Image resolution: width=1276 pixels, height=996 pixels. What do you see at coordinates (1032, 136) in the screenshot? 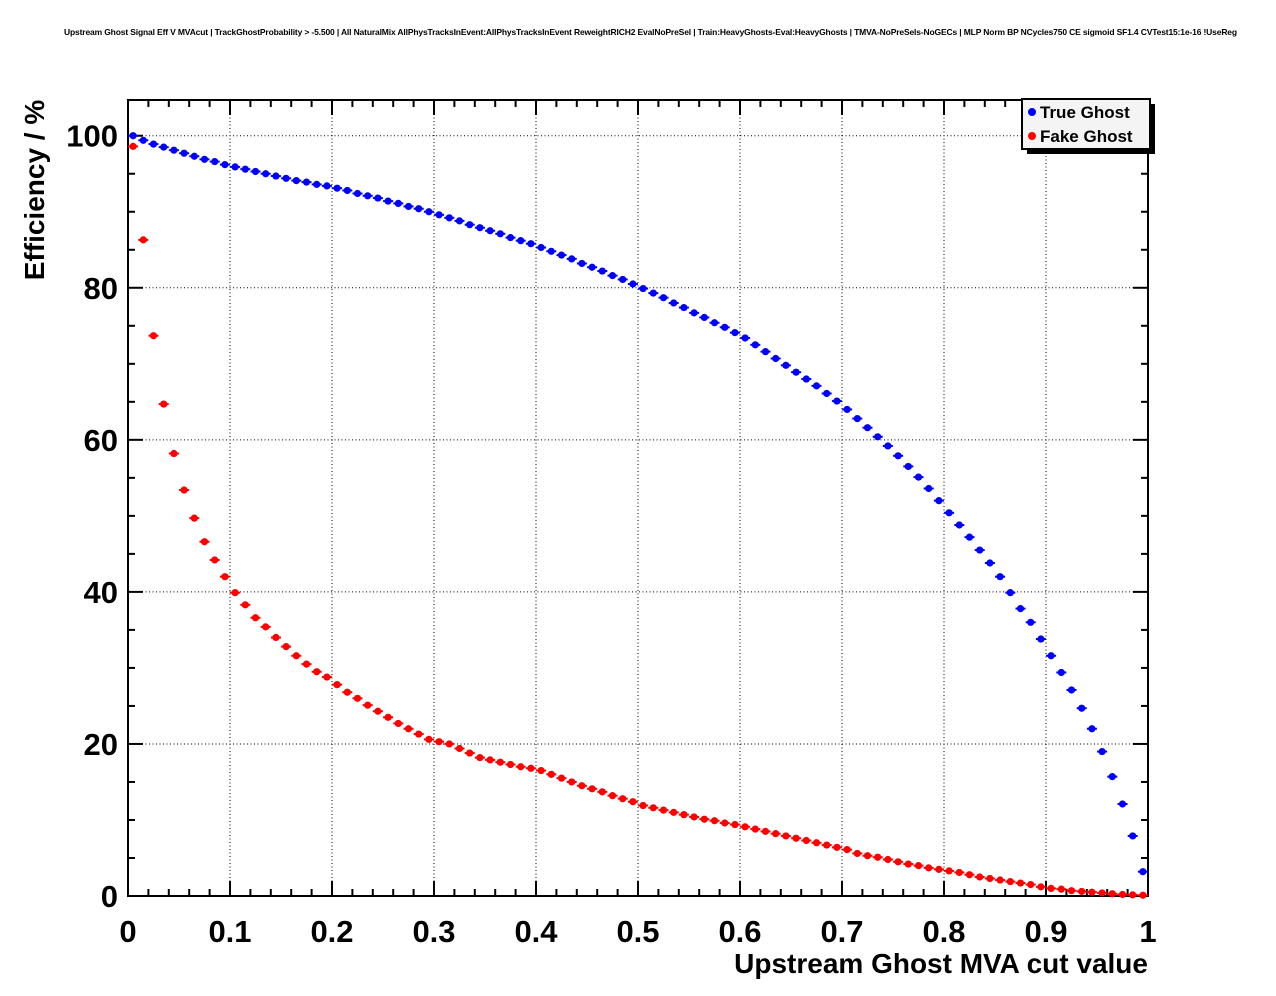
I see `legend-marker` at bounding box center [1032, 136].